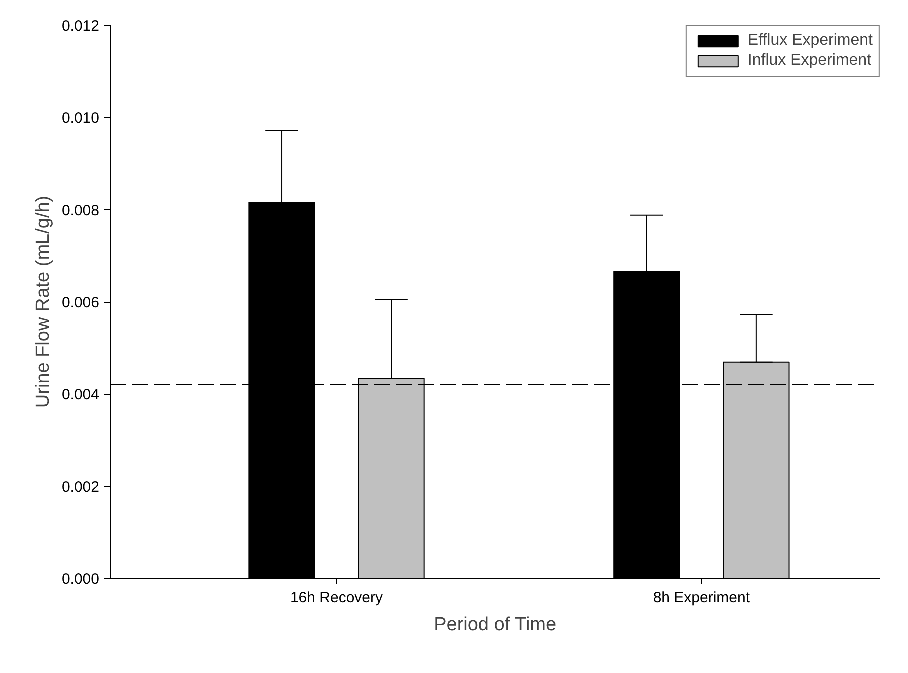  What do you see at coordinates (810, 61) in the screenshot?
I see `legend-label: Influx Experiment` at bounding box center [810, 61].